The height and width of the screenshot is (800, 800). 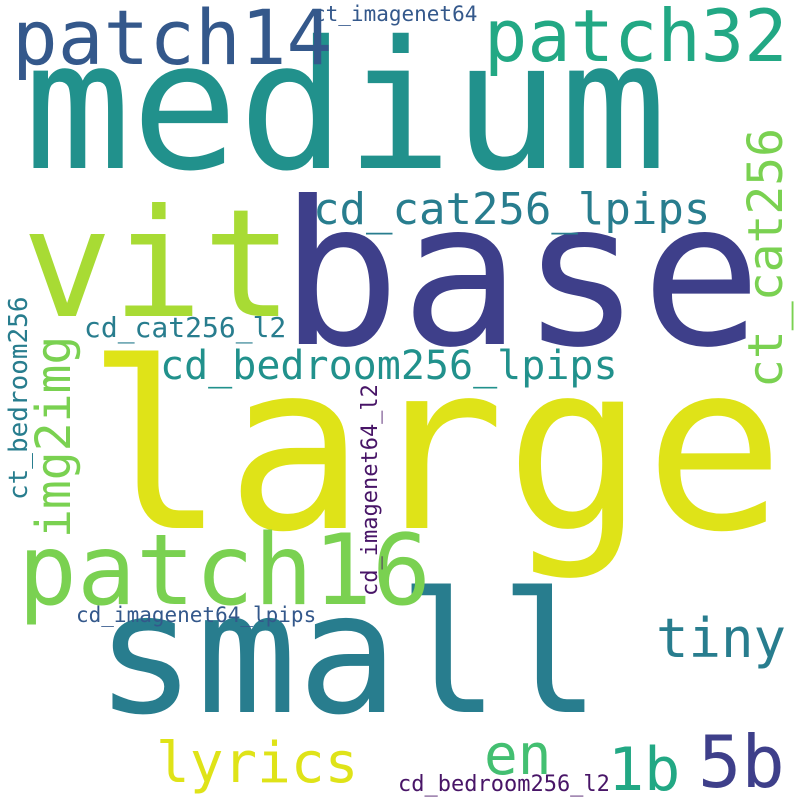 What do you see at coordinates (257, 763) in the screenshot?
I see `word-lyrics: lyrics` at bounding box center [257, 763].